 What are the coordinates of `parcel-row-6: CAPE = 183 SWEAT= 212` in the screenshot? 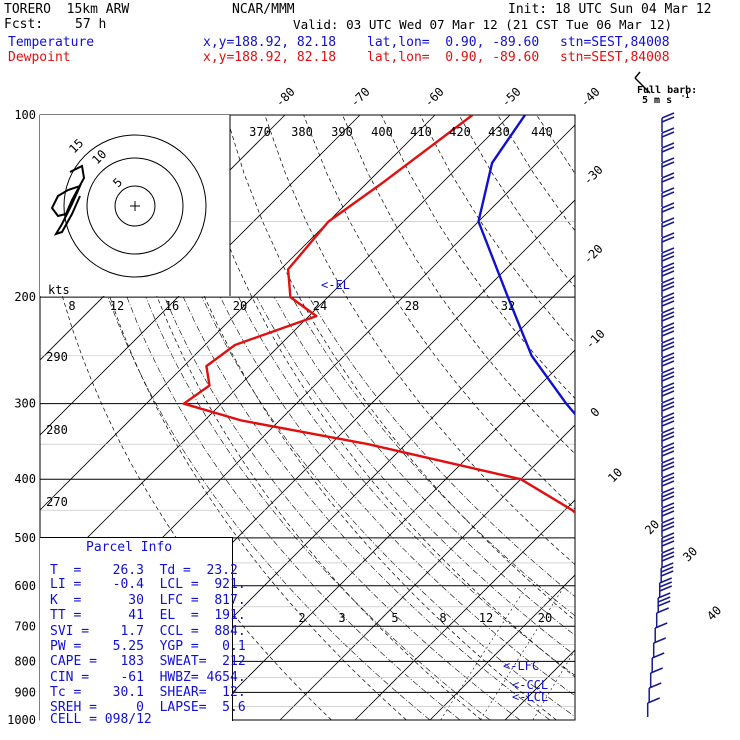 It's located at (148, 661).